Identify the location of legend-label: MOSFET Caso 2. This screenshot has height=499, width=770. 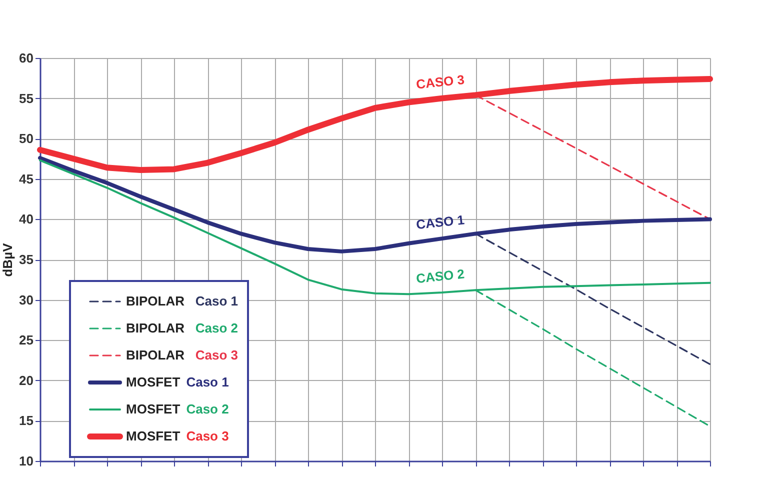
(177, 409).